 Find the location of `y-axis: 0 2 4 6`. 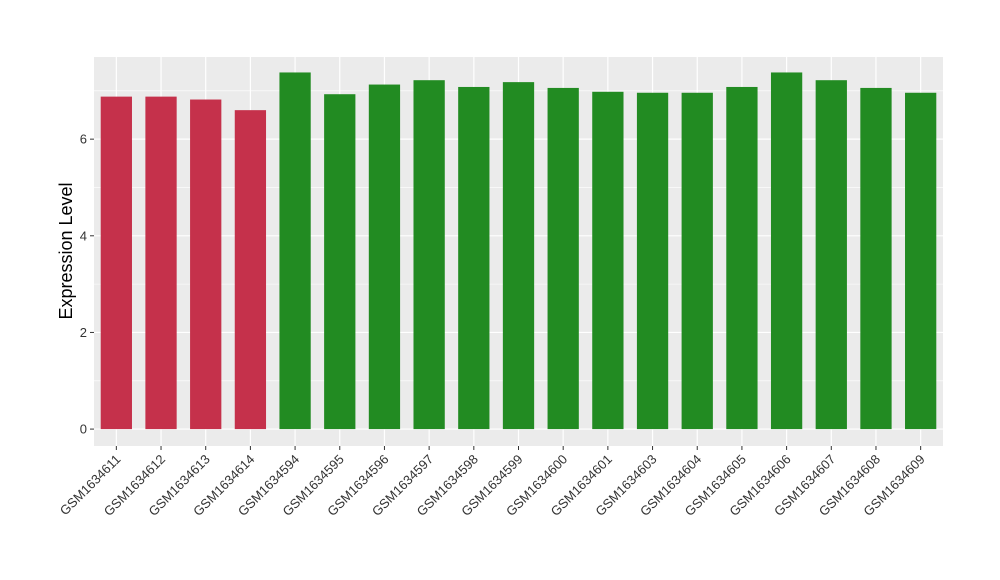

y-axis: 0 2 4 6 is located at coordinates (87, 284).